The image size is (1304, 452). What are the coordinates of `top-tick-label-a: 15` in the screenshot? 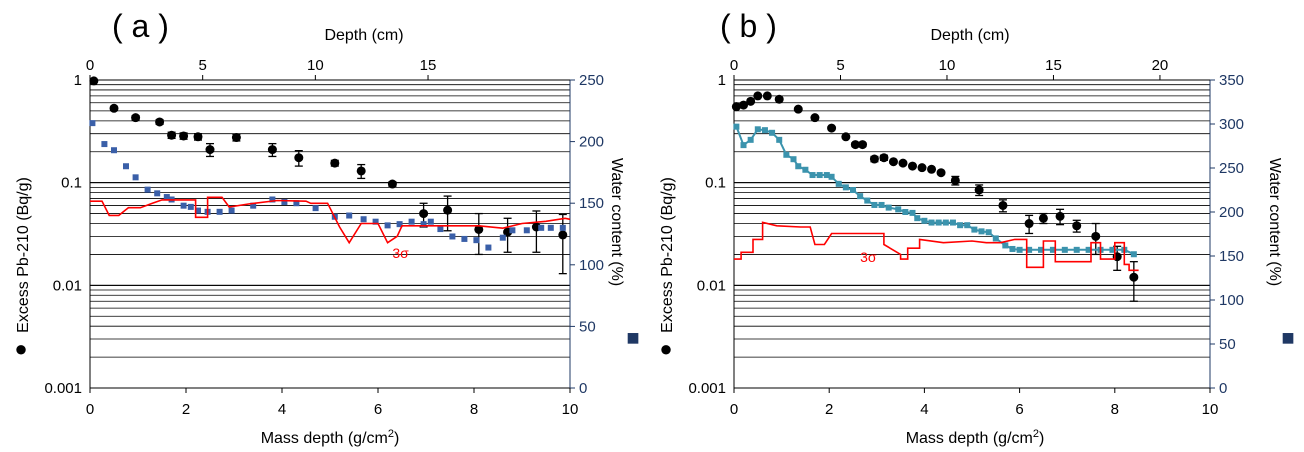 It's located at (428, 65).